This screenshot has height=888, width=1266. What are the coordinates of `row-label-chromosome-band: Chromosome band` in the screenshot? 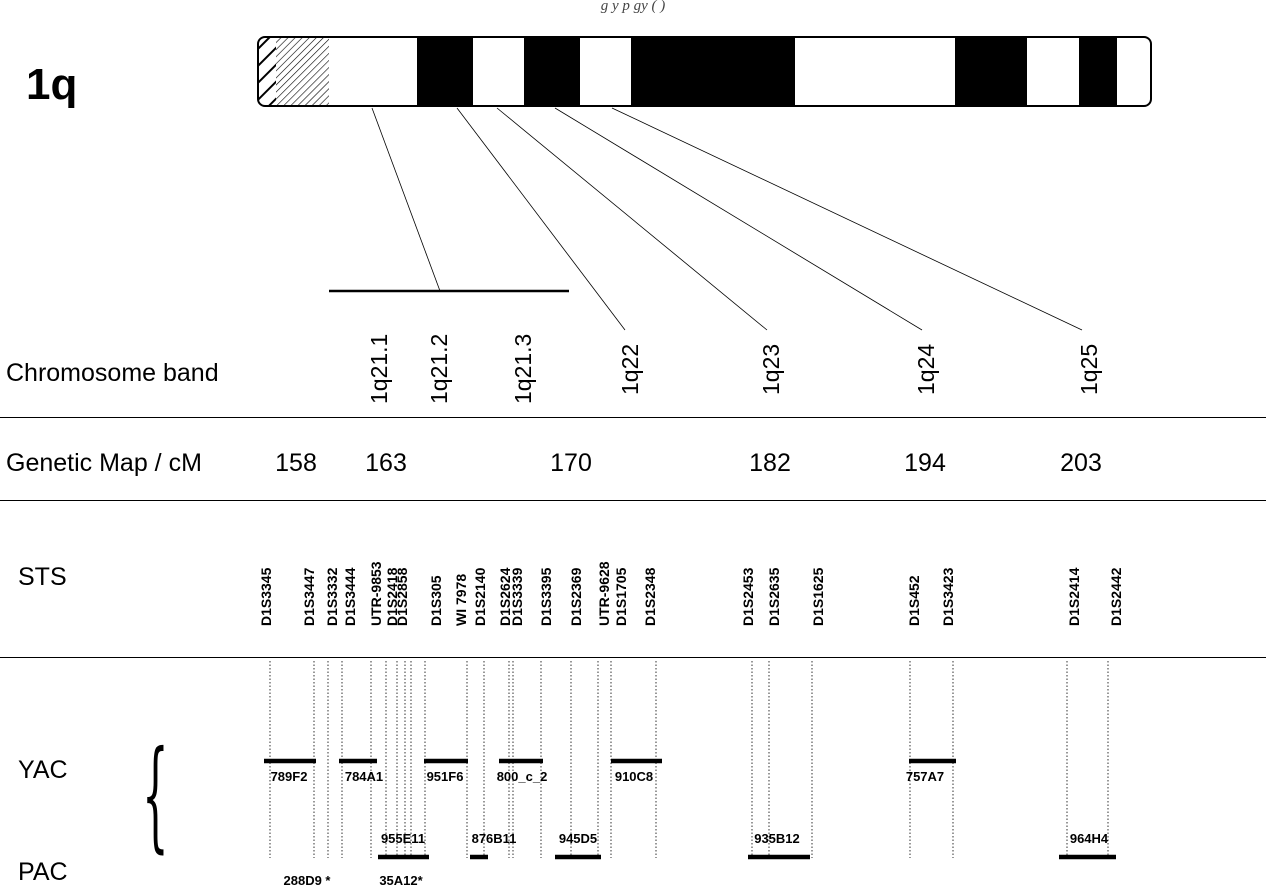 It's located at (112, 373).